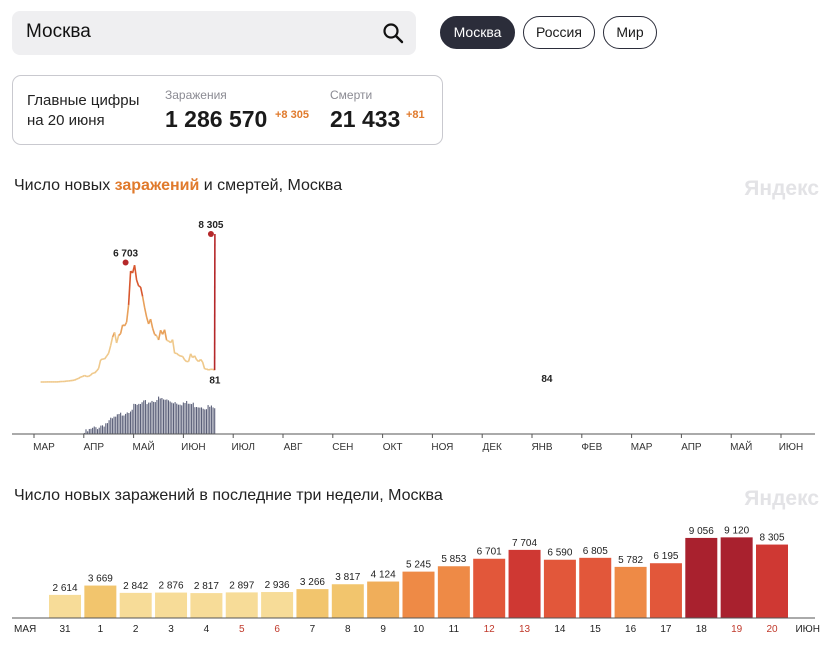 This screenshot has height=649, width=833. What do you see at coordinates (64, 588) in the screenshot?
I see `bar-value-label: 2 614` at bounding box center [64, 588].